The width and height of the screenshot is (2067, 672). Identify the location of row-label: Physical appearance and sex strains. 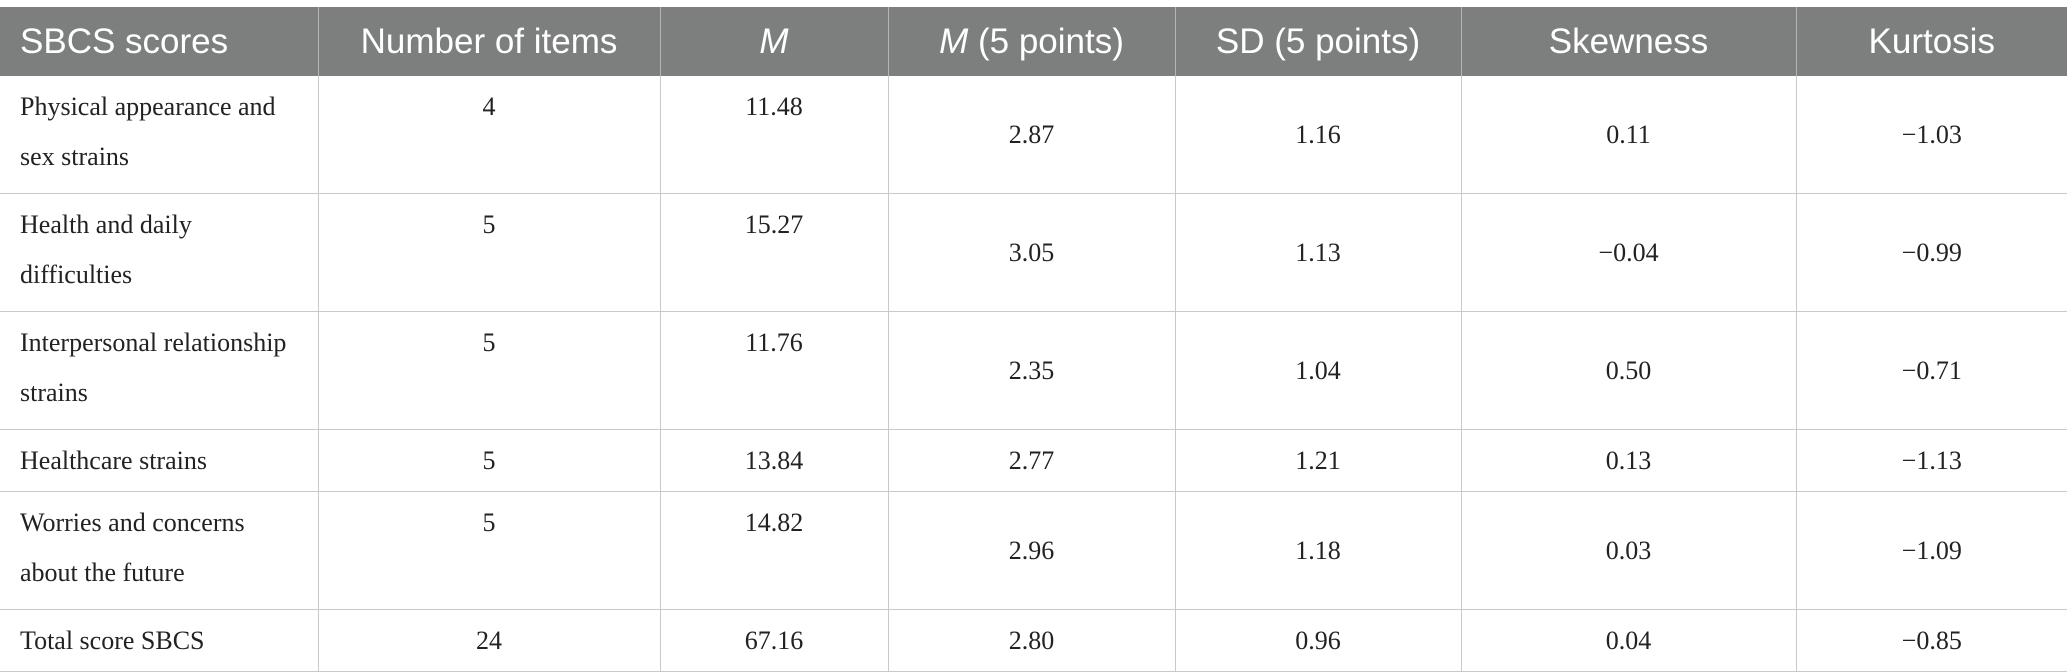
(159, 135).